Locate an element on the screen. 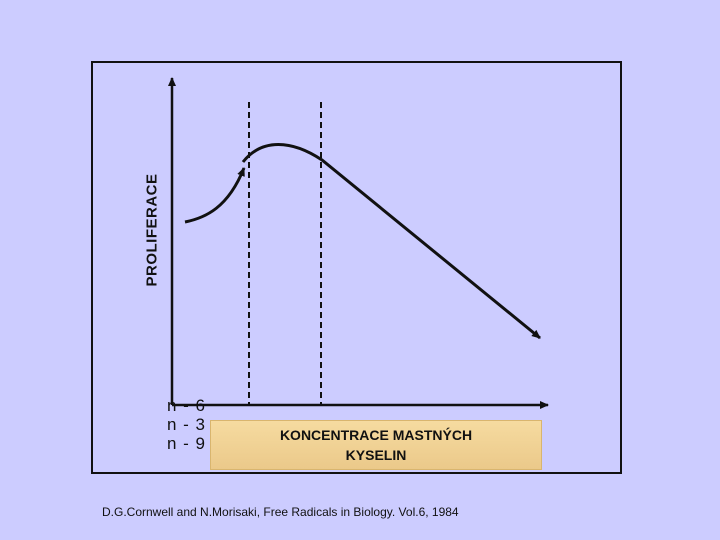 The height and width of the screenshot is (540, 720). curve-rising-segment is located at coordinates (215, 195).